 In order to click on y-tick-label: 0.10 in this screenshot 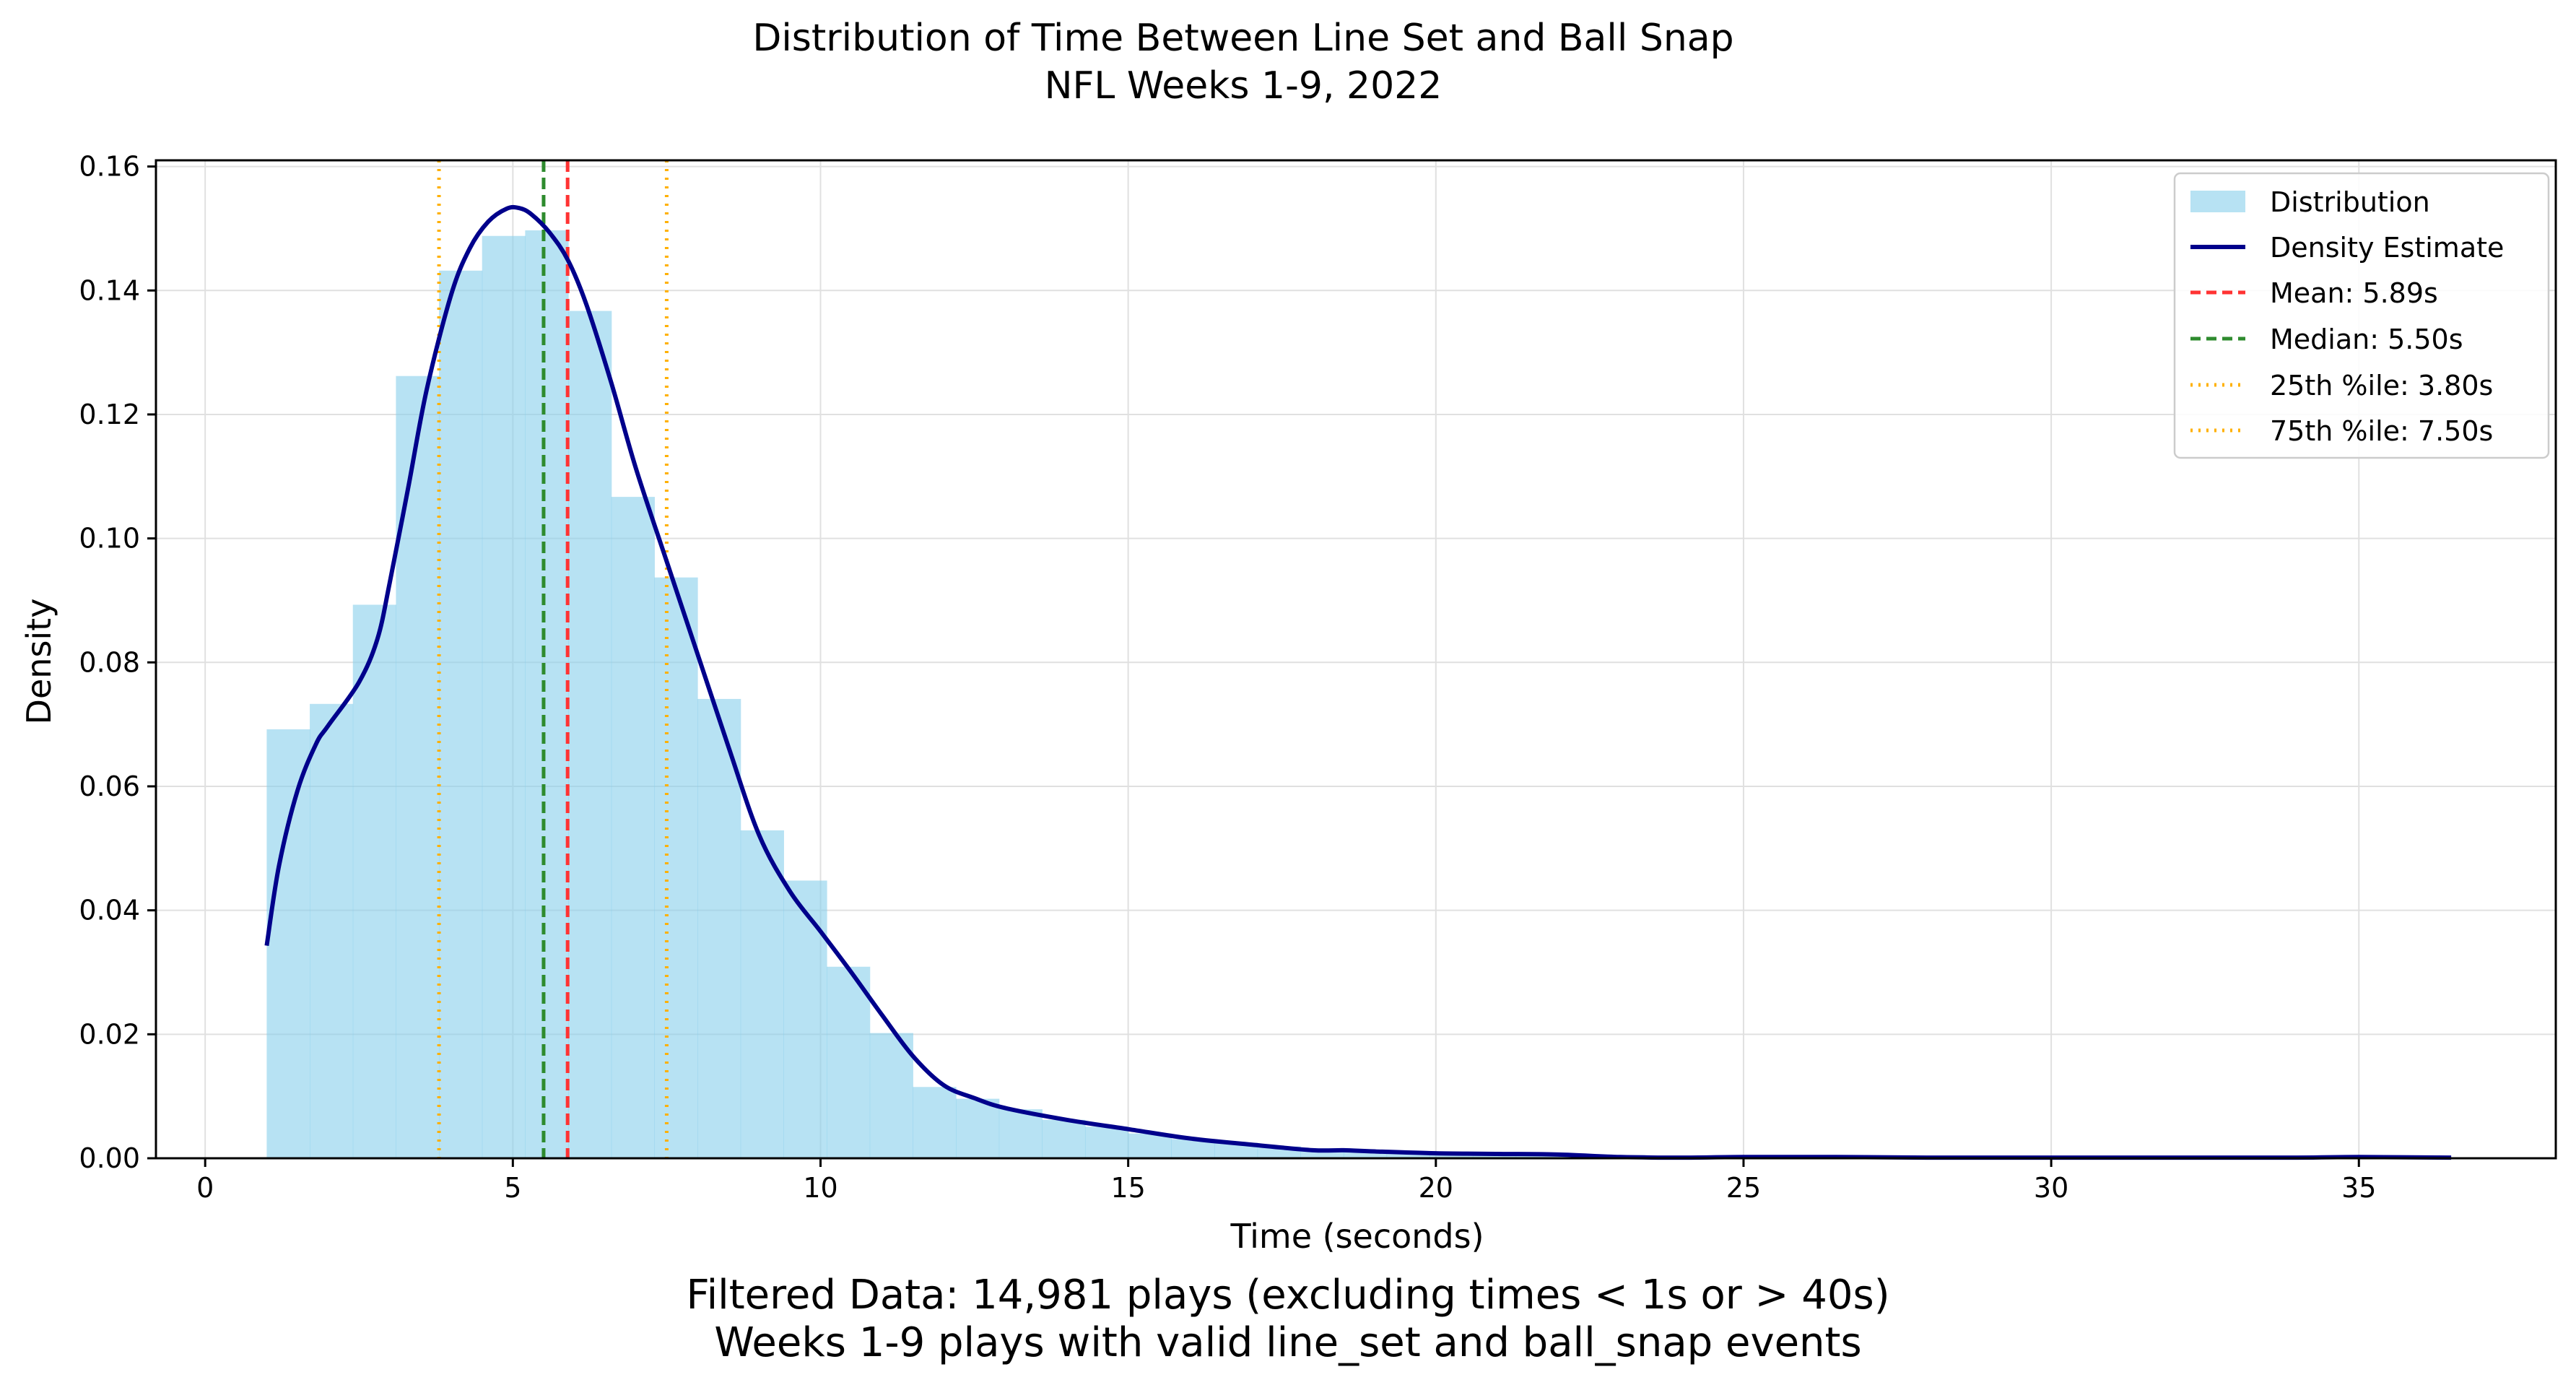, I will do `click(109, 539)`.